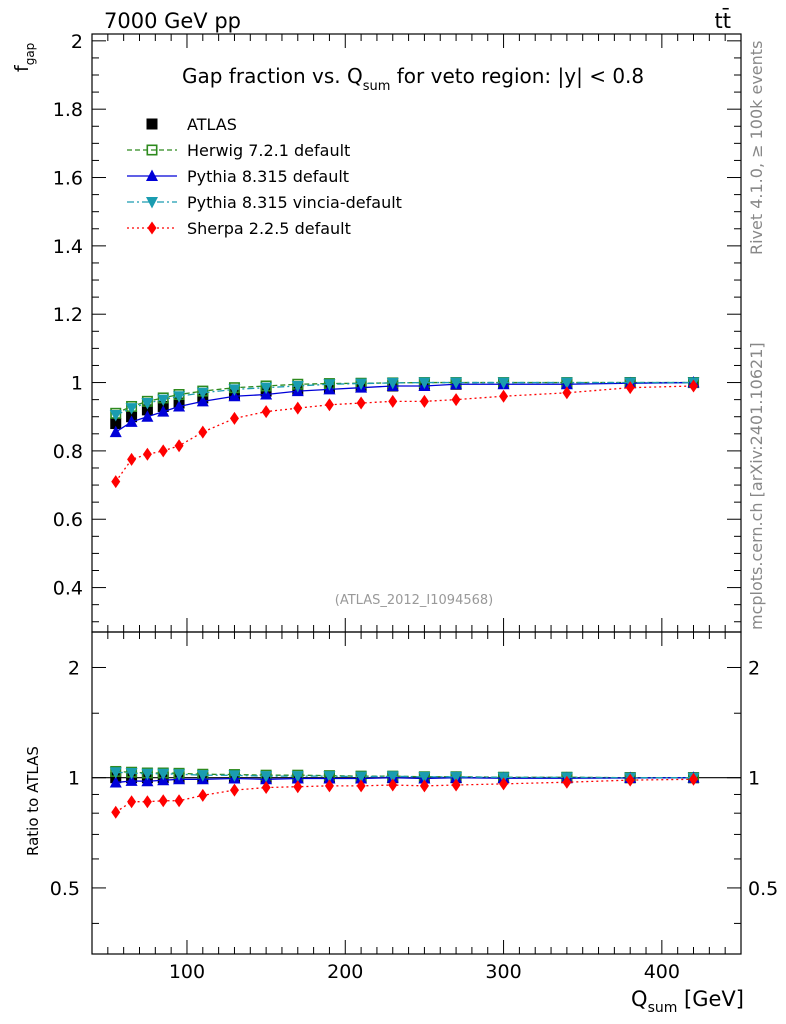 The height and width of the screenshot is (1024, 786). I want to click on x-tick-label: 100, so click(187, 972).